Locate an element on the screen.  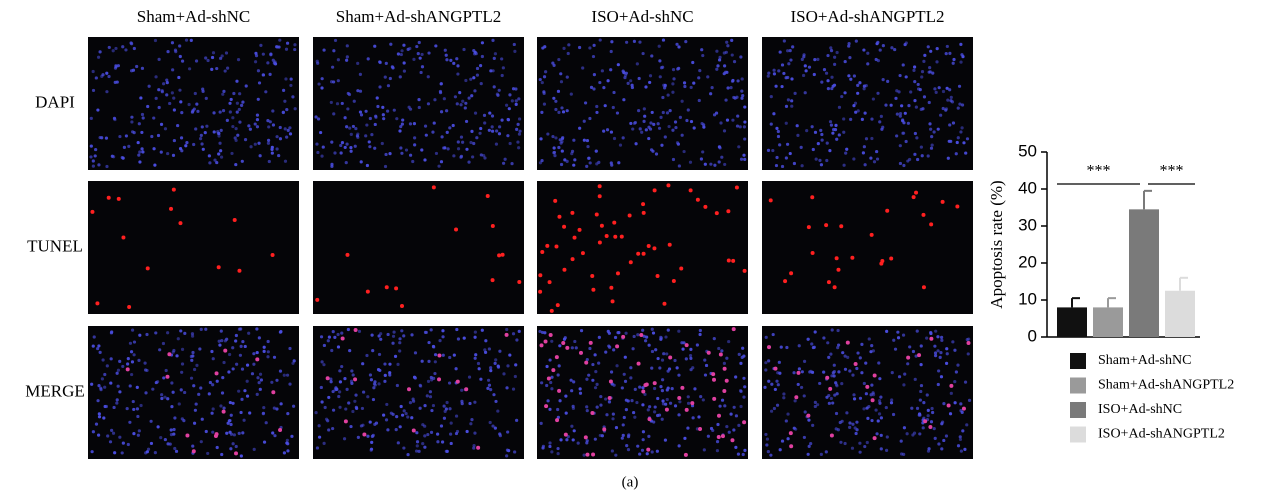
row-label: DAPI is located at coordinates (55, 101).